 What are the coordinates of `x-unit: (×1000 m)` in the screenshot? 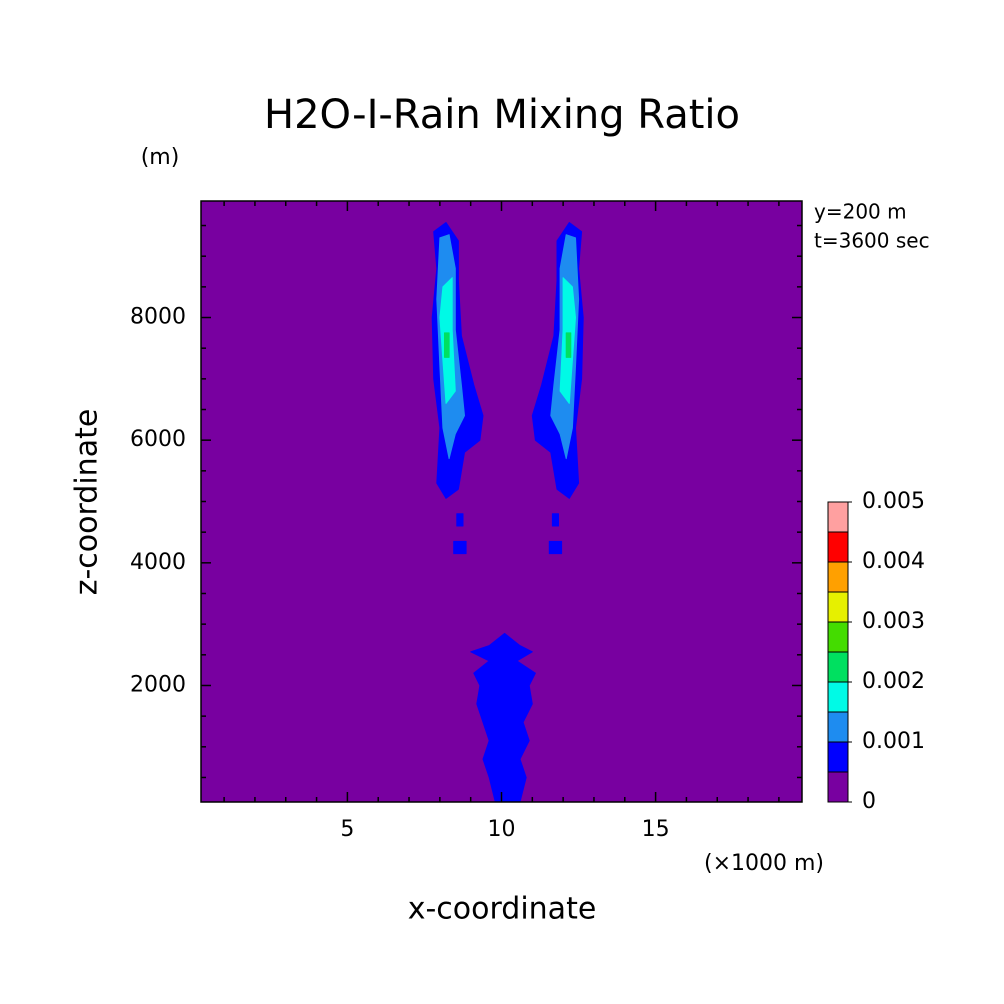 It's located at (764, 863).